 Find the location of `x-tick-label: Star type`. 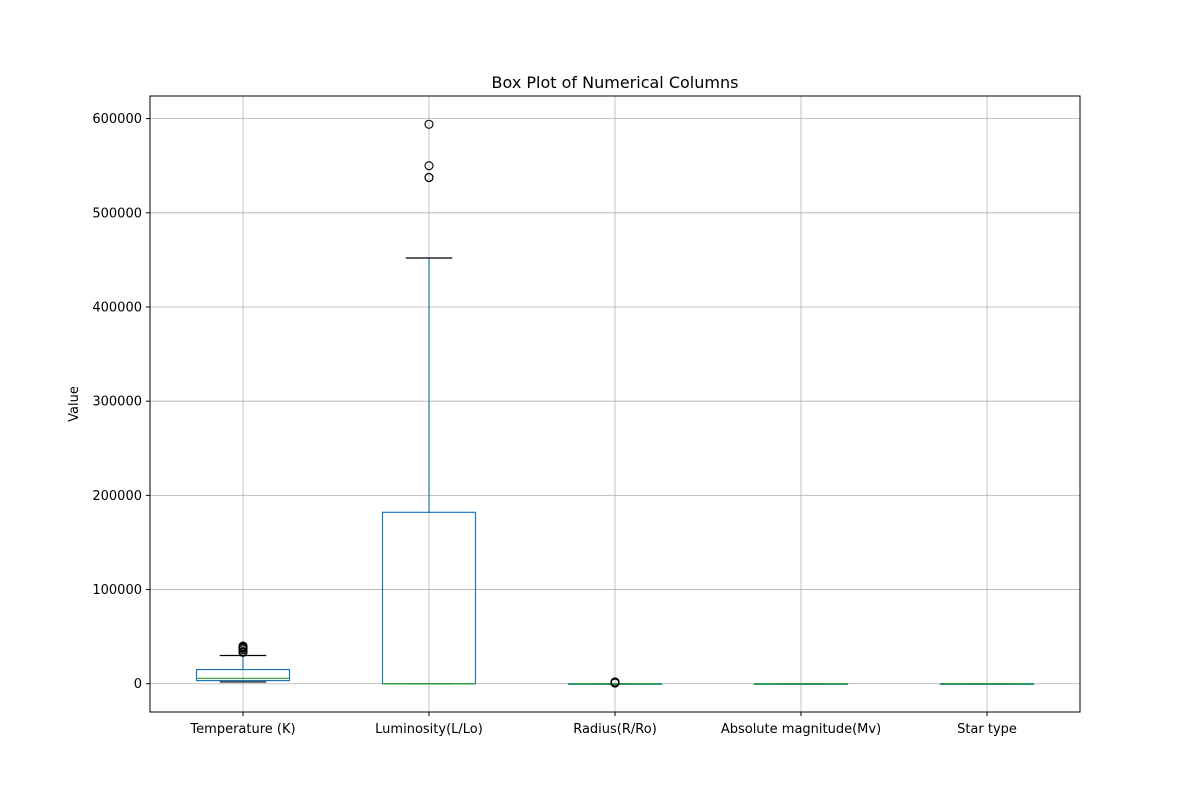

x-tick-label: Star type is located at coordinates (987, 729).